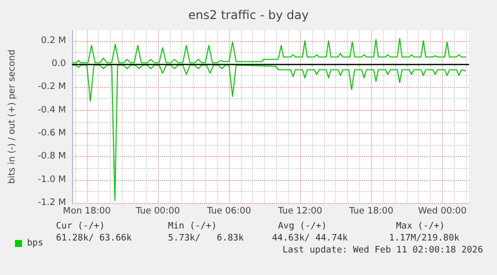 Image resolution: width=497 pixels, height=275 pixels. I want to click on text: Avg (-/+), so click(302, 227).